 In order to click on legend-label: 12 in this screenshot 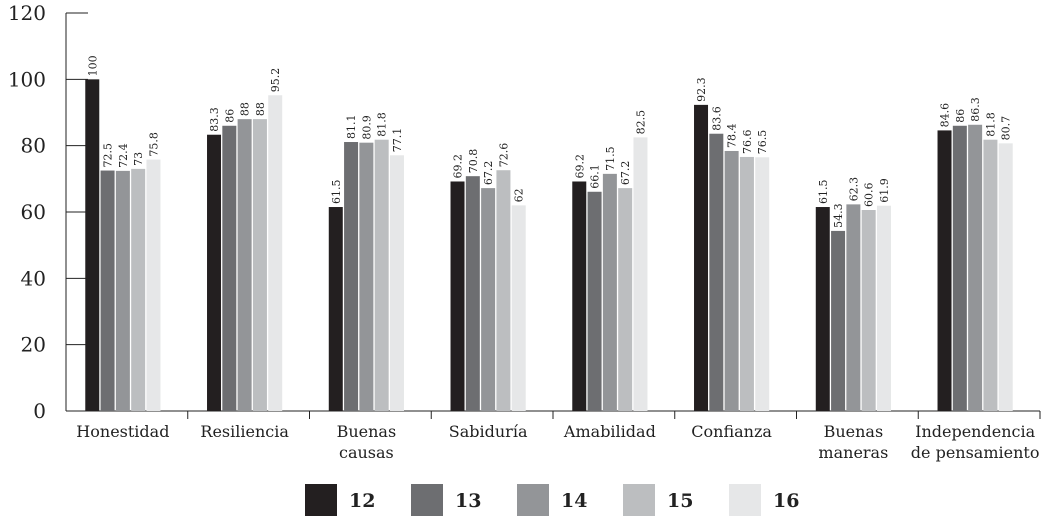, I will do `click(362, 501)`.